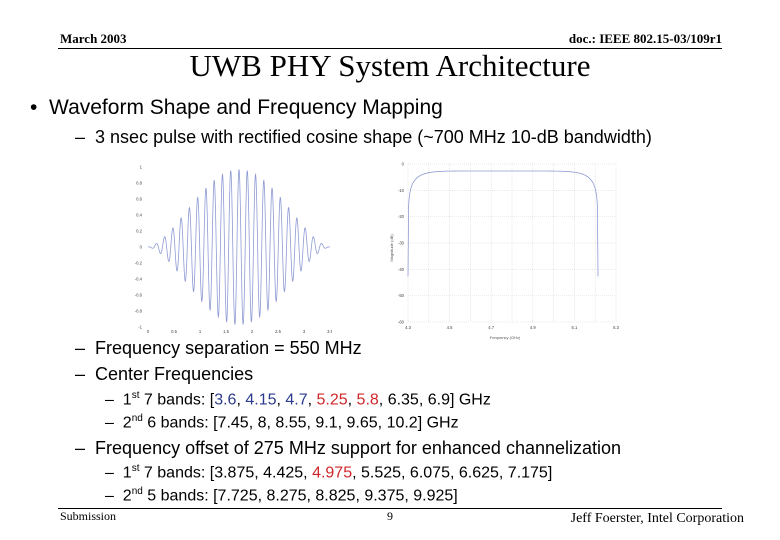  I want to click on waveform-ytick: -0.4, so click(139, 279).